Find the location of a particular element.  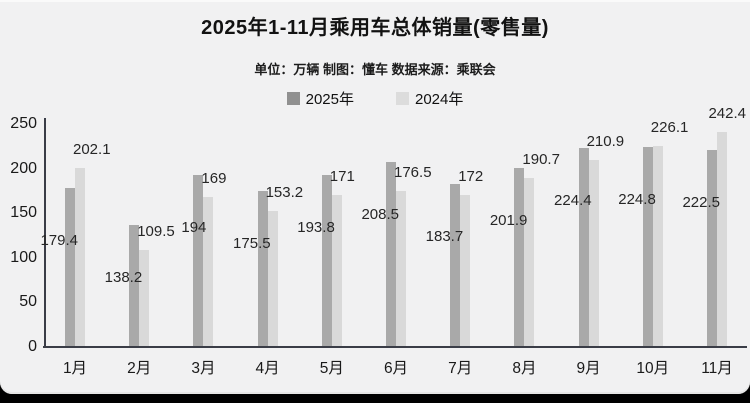

value-label-2024-1月: 202.1 is located at coordinates (92, 149).